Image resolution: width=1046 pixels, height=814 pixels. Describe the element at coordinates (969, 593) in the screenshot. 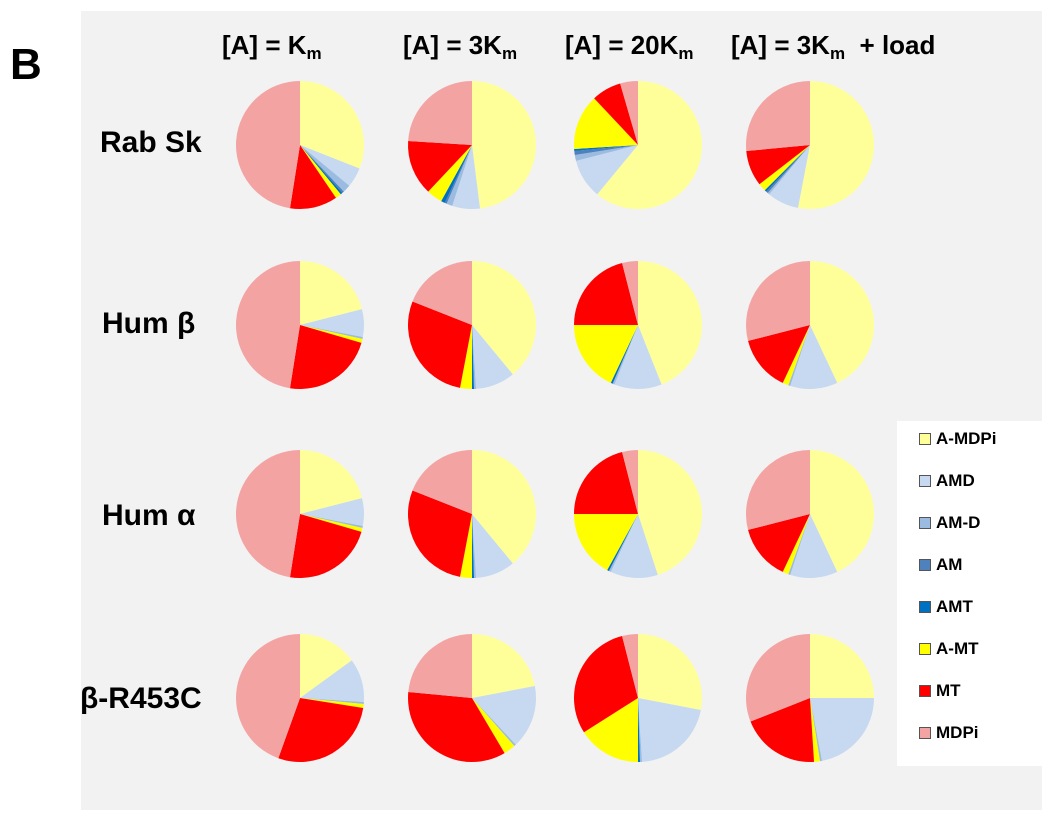

I see `legend: A-MDPi AMD AM-D AM AMT A-MT MT MDPi` at that location.